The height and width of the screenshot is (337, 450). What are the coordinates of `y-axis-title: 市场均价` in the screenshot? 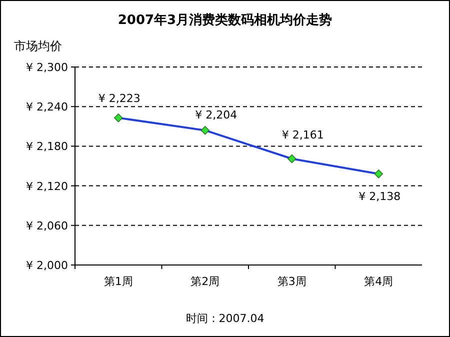 It's located at (38, 46).